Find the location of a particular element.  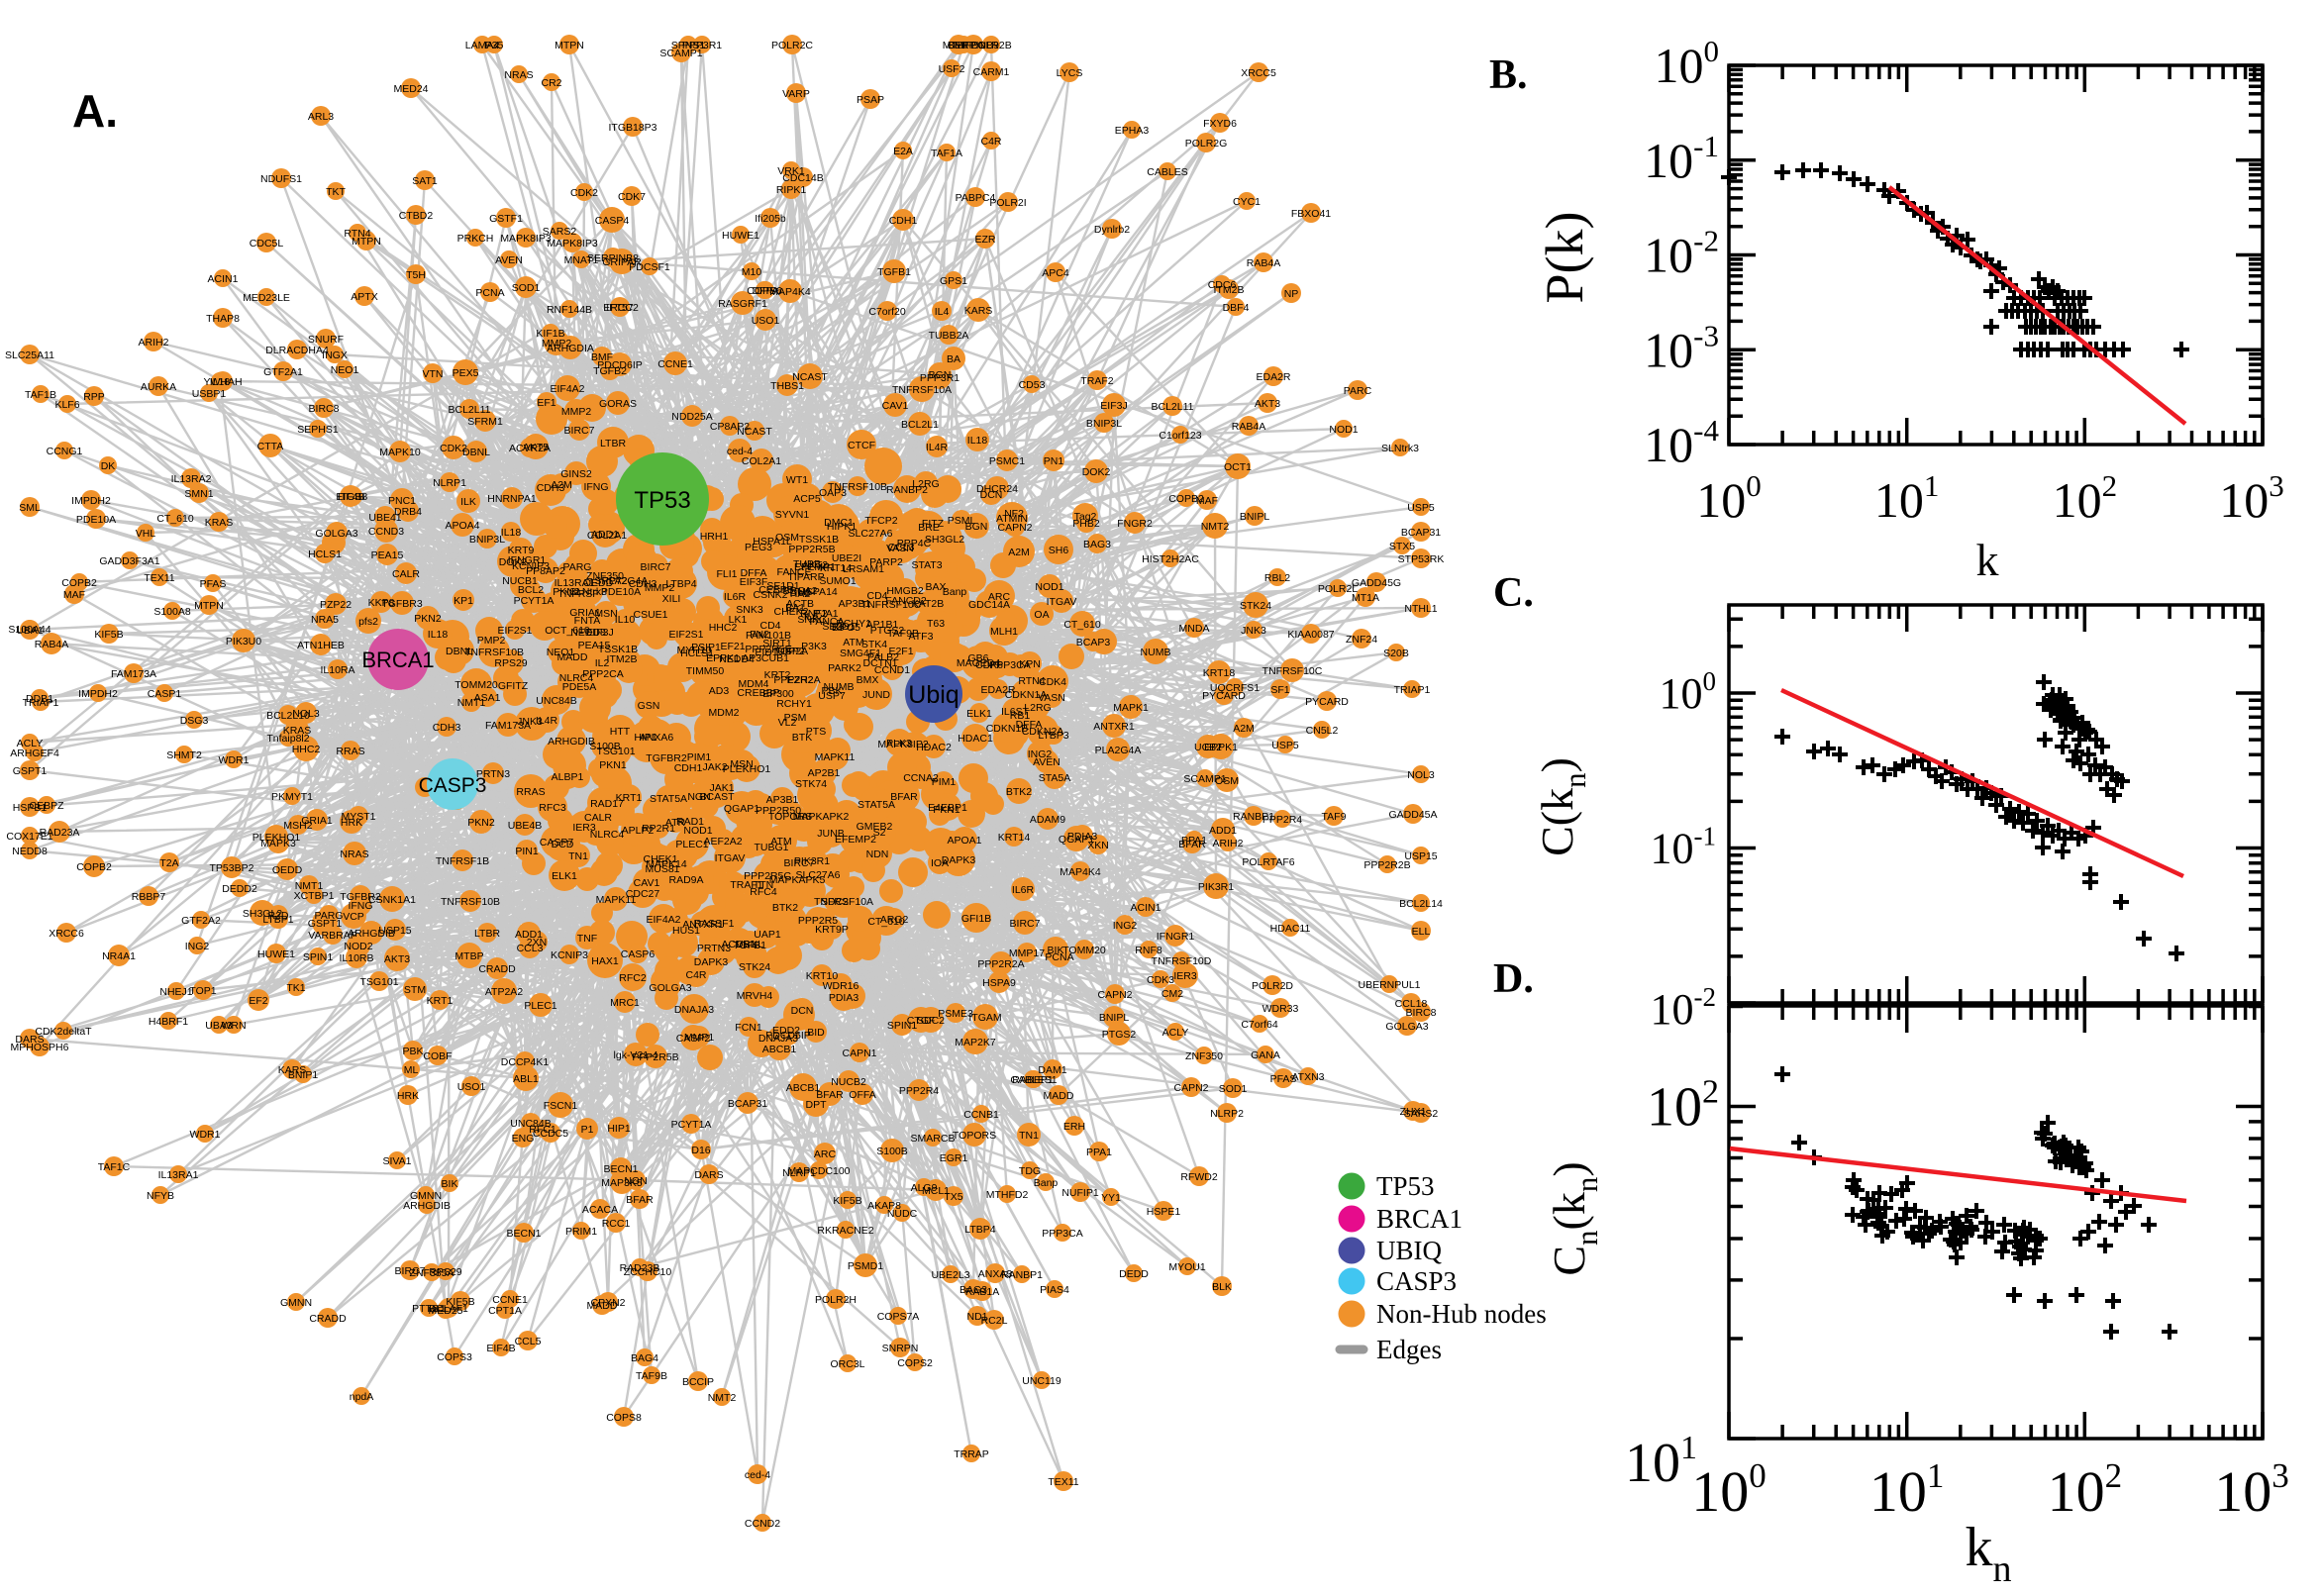

svg-text: EPHA3 is located at coordinates (1133, 131).